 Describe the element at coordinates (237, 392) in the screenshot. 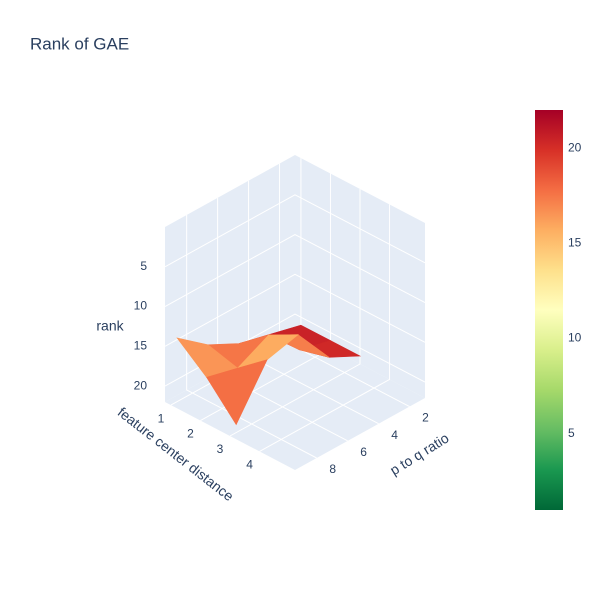

I see `surface-patch` at that location.